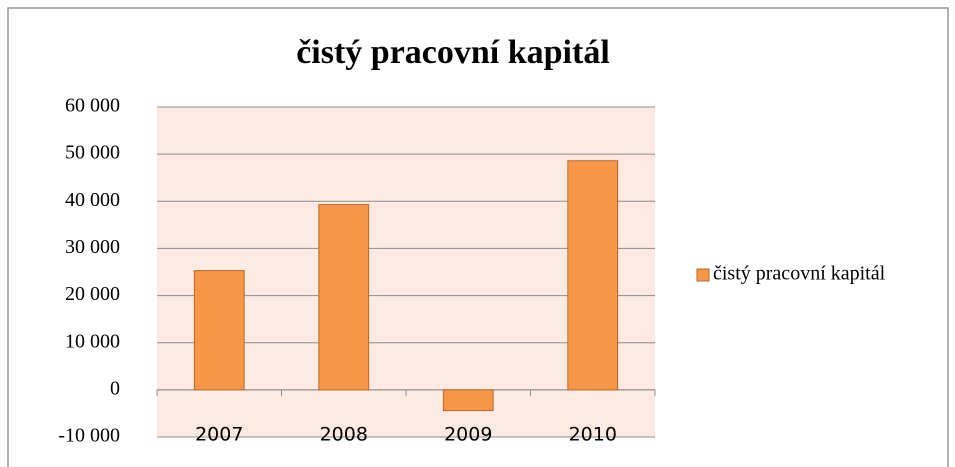 The image size is (955, 467). Describe the element at coordinates (92, 200) in the screenshot. I see `y-tick-label: 40 000` at that location.